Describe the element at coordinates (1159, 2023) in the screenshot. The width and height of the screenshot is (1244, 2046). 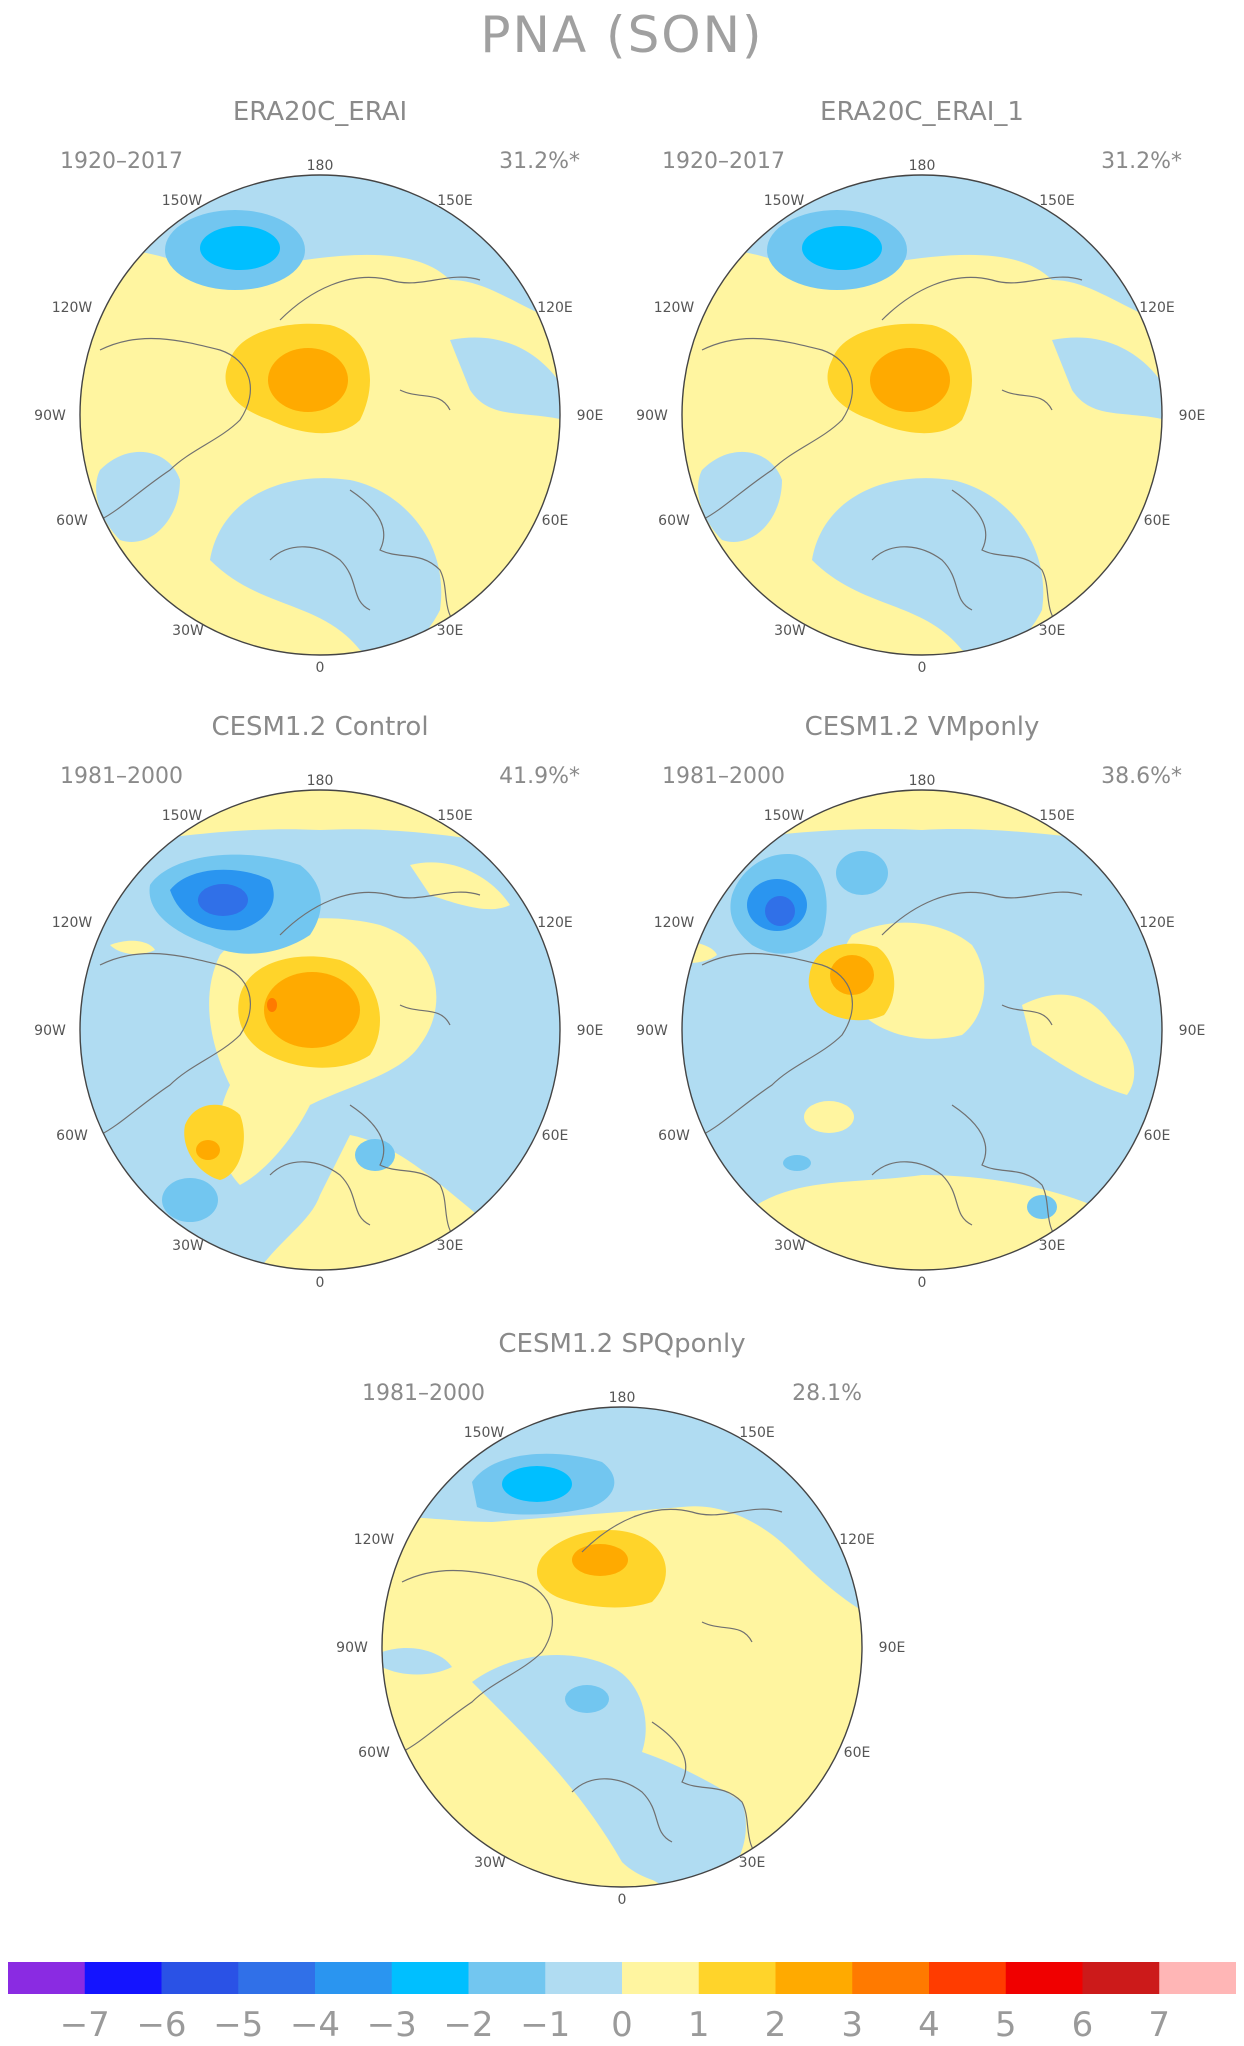
I see `colorbar-tick-label: 7` at that location.